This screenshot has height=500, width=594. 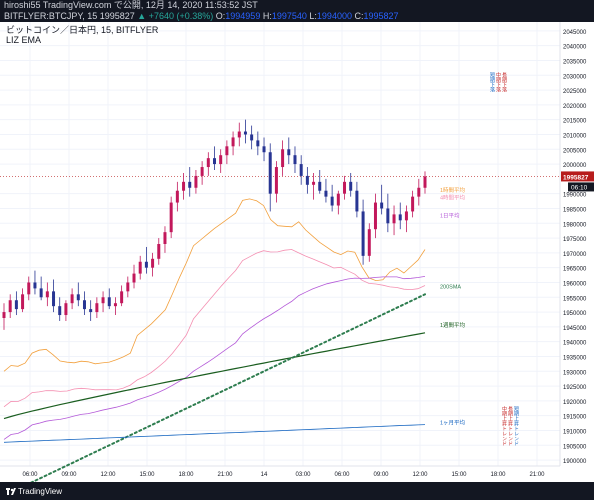 I want to click on price-tick-label: 1900000, so click(x=575, y=462).